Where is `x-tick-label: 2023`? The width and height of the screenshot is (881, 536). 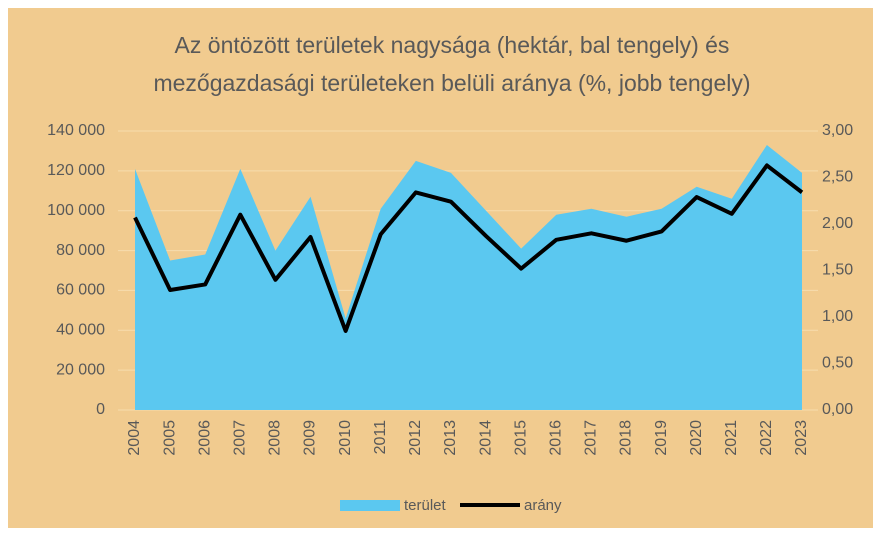 x-tick-label: 2023 is located at coordinates (801, 438).